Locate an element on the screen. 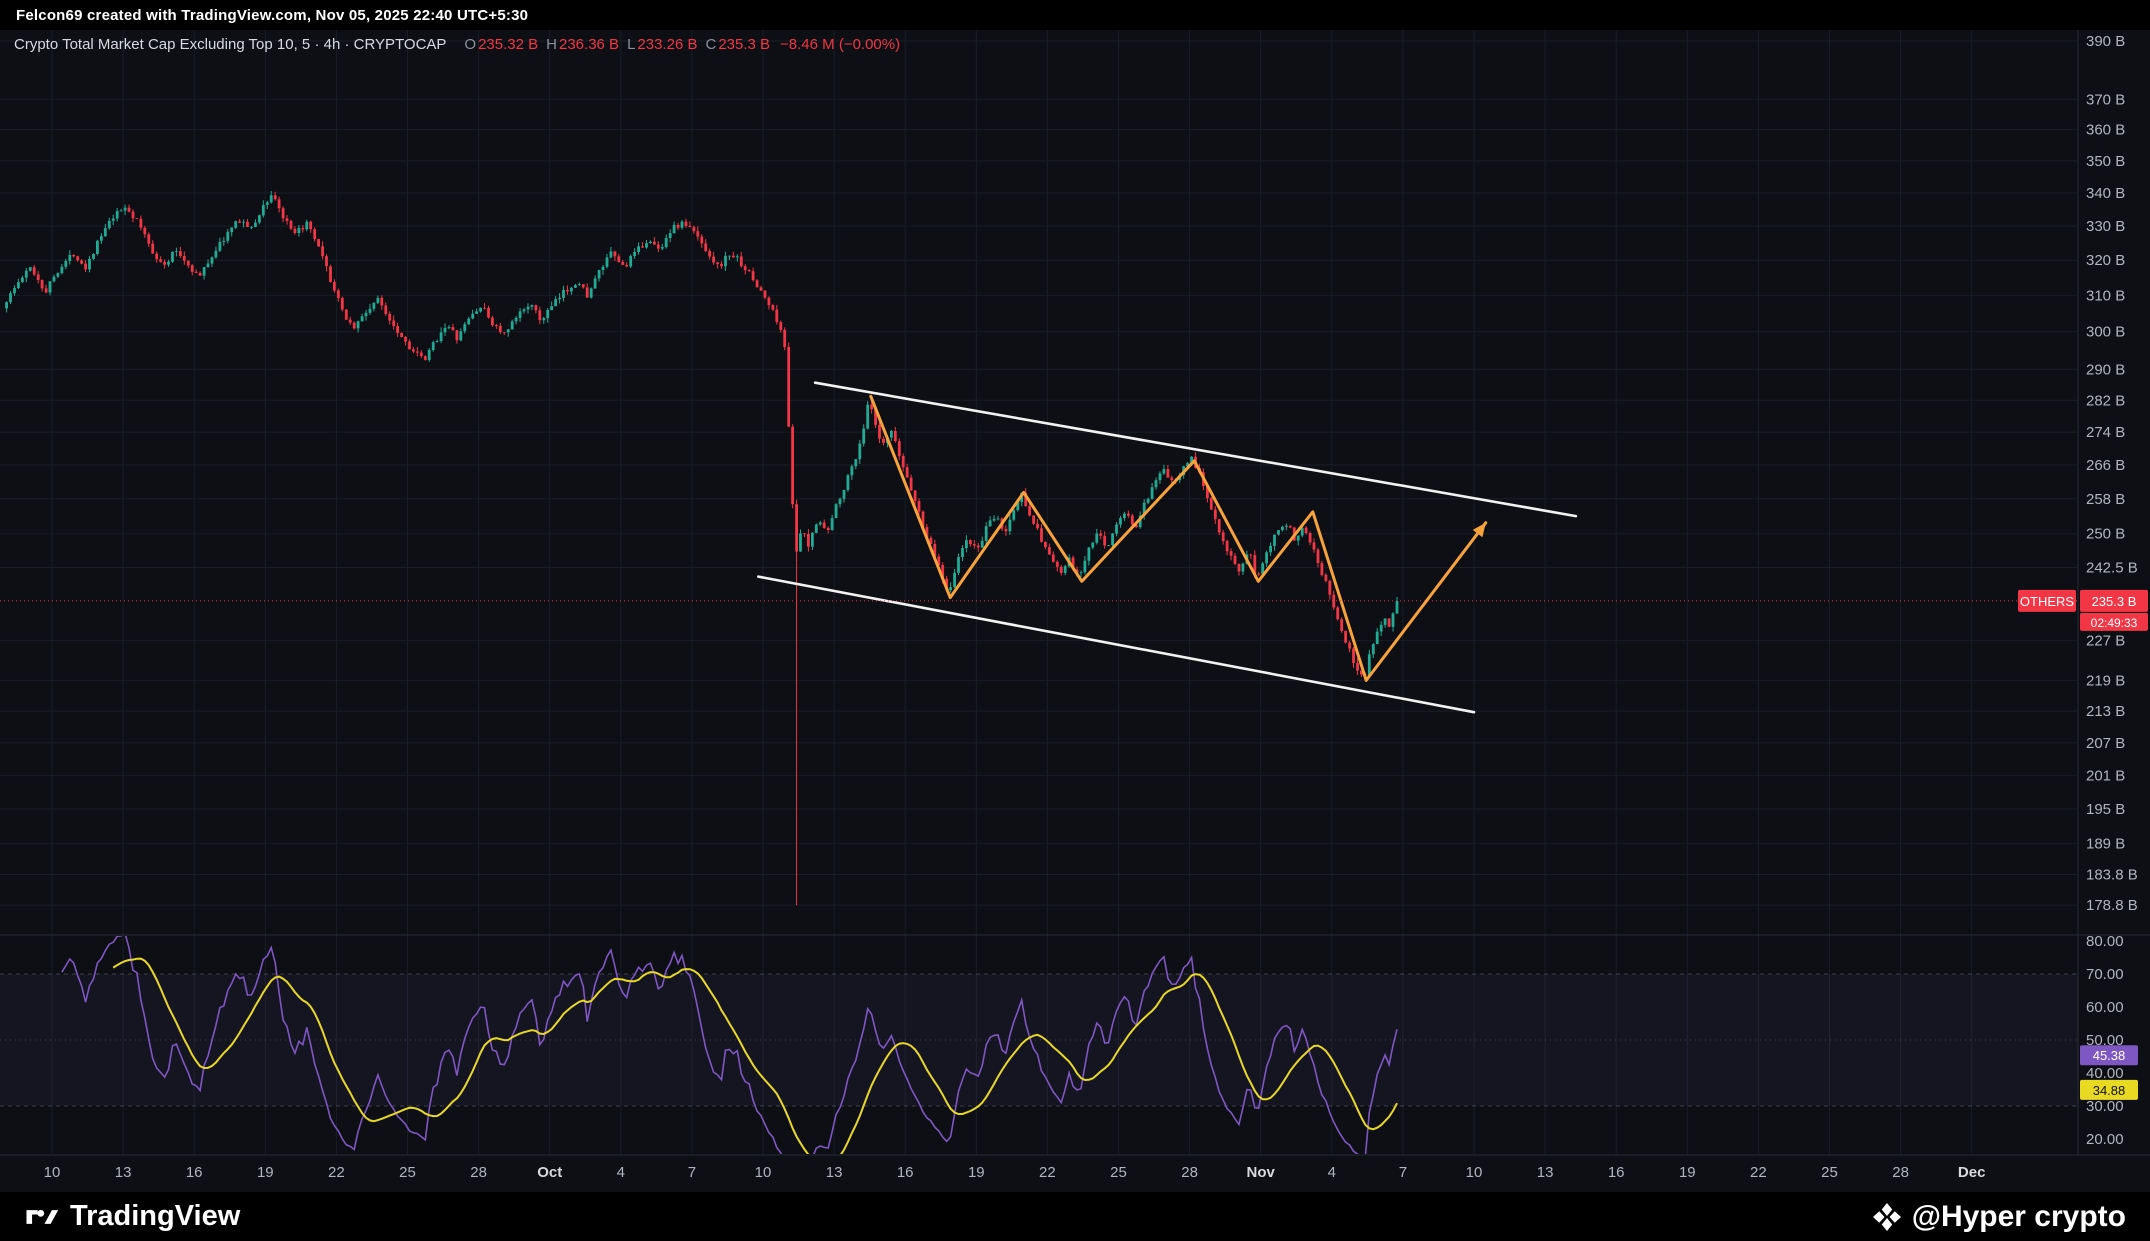 Image resolution: width=2150 pixels, height=1241 pixels. svg-text: 195 B is located at coordinates (2105, 809).